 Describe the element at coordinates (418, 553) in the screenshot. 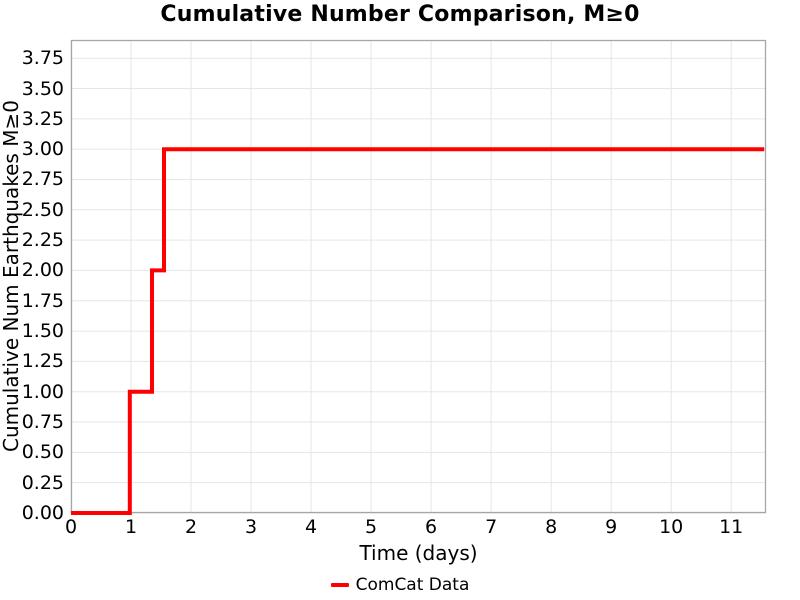

I see `x-axis-label: Time (days)` at that location.